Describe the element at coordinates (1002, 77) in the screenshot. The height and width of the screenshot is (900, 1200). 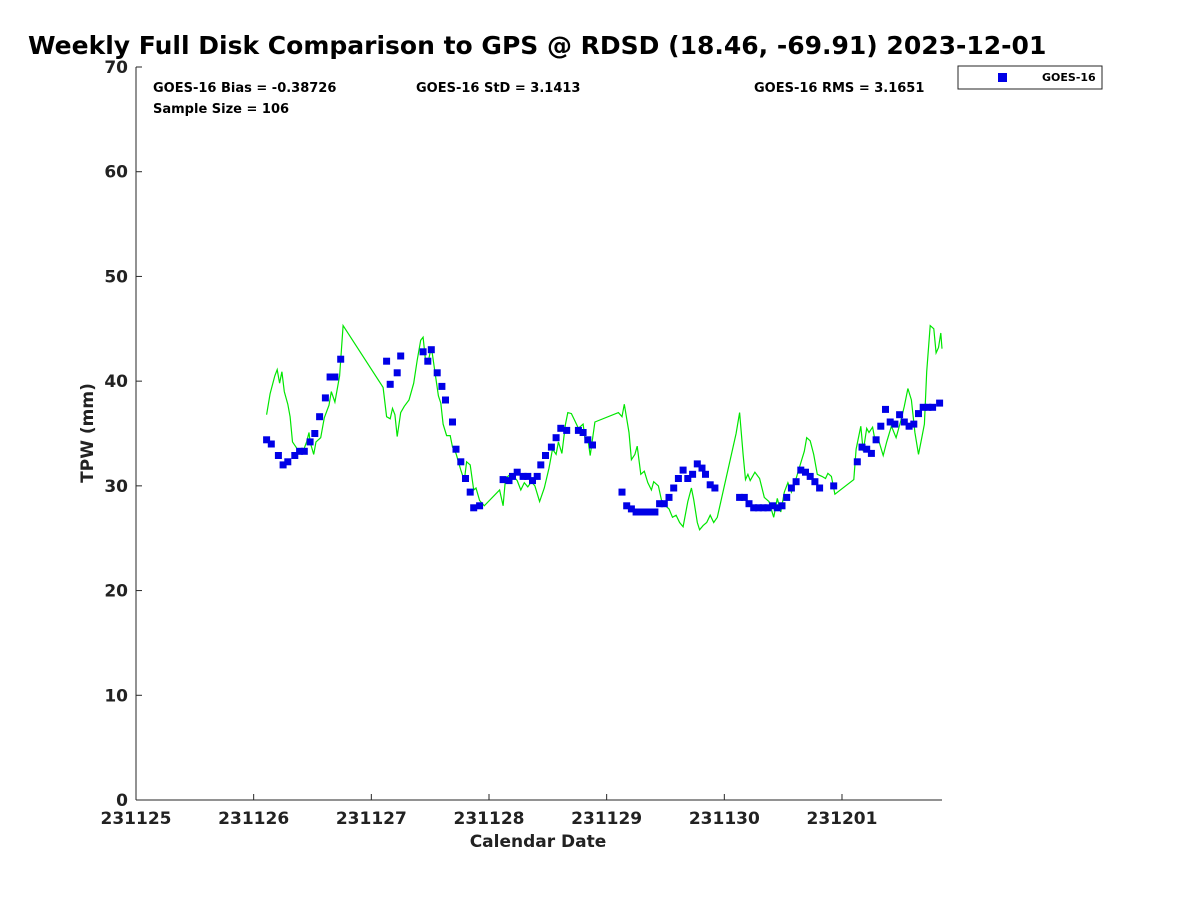
I see `legend-marker-square` at that location.